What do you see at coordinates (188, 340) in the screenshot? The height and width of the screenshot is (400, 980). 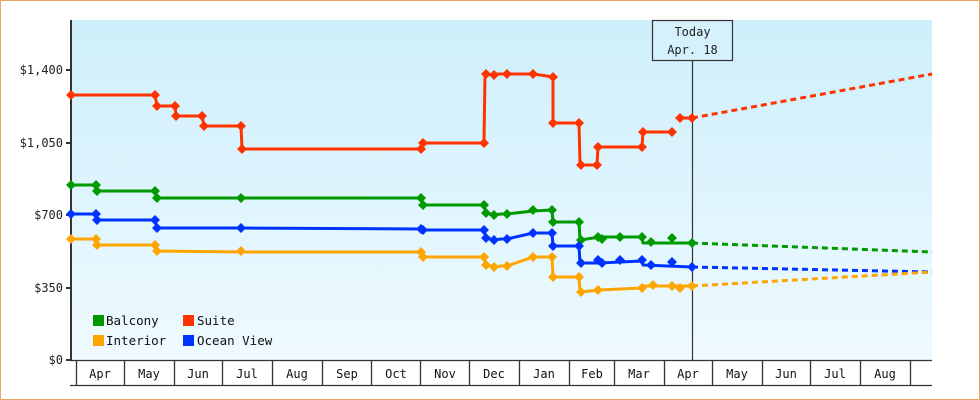 I see `ocean-view-swatch-icon` at bounding box center [188, 340].